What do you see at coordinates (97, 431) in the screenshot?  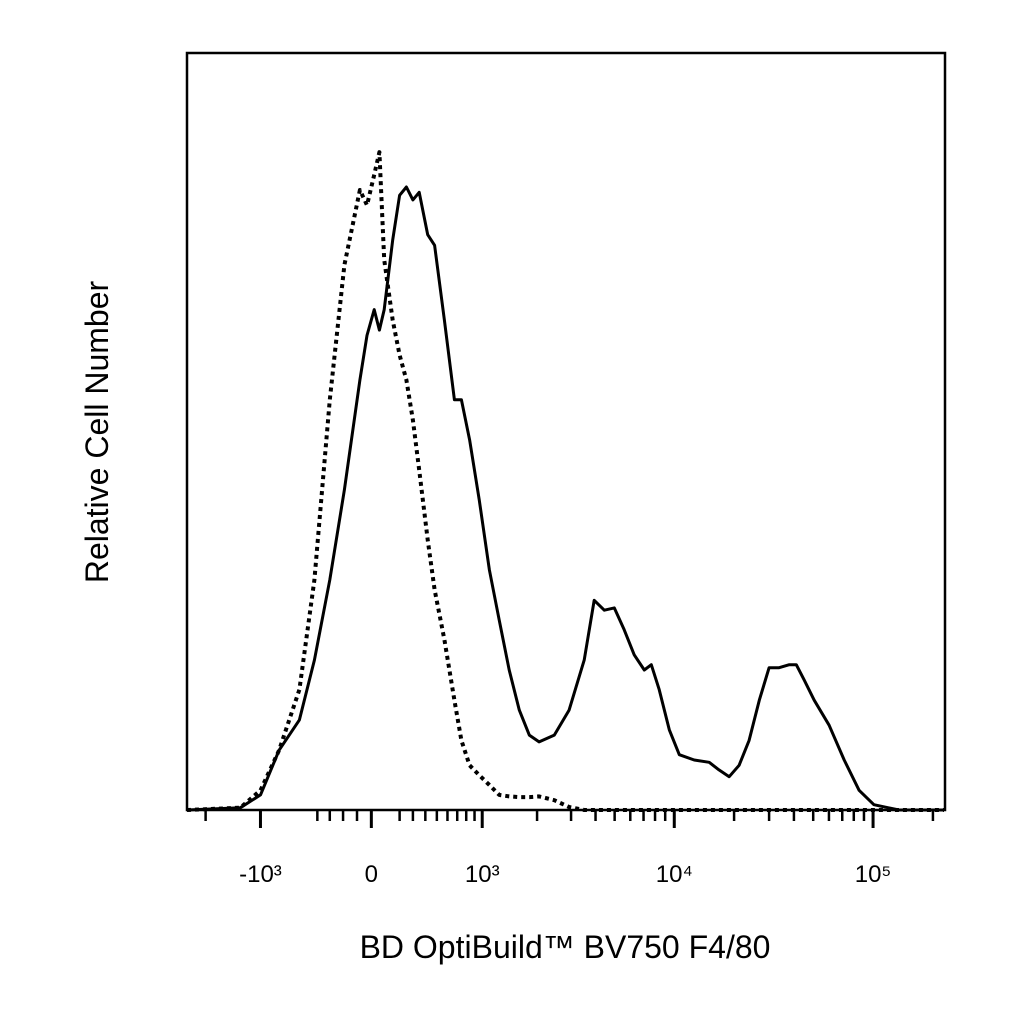 I see `y-axis-label: Relative Cell Number` at bounding box center [97, 431].